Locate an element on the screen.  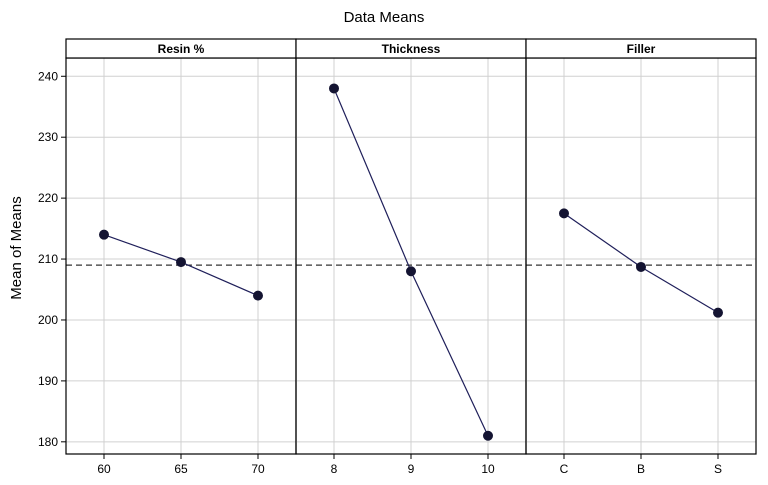
y-tick-label: 240 is located at coordinates (48, 76).